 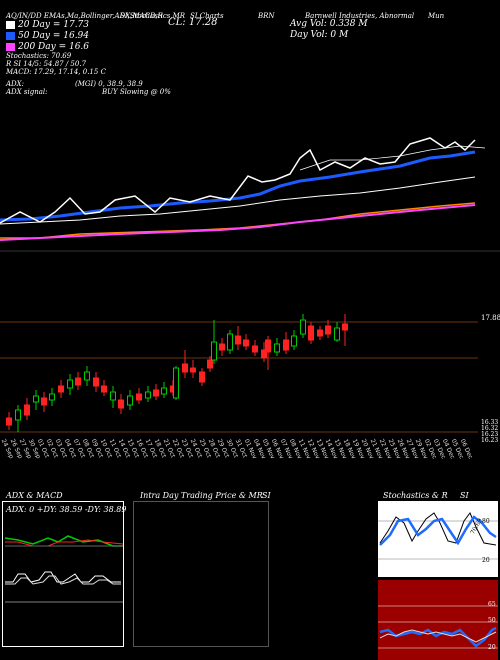 I want to click on avg-volume: Avg Vol: 0.338 M, so click(x=329, y=24).